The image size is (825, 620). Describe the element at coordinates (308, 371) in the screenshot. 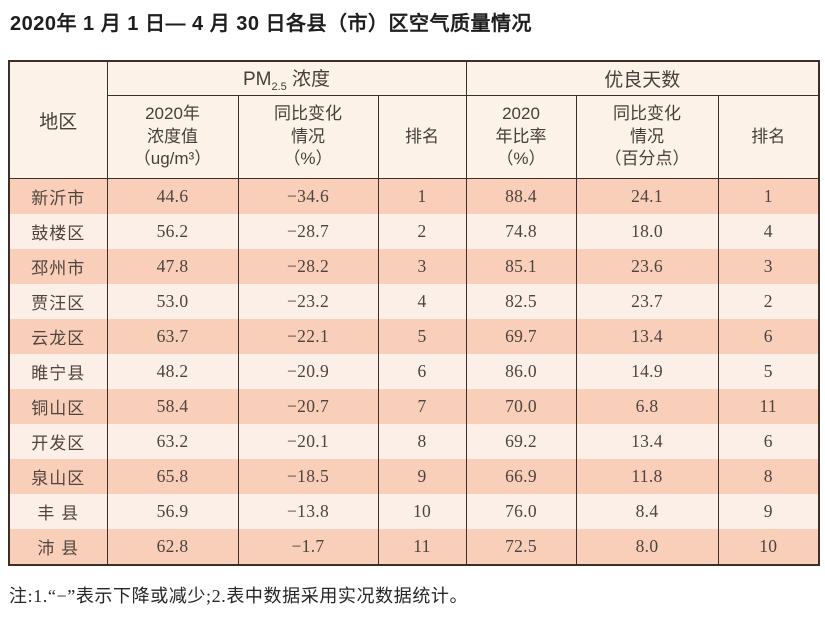

I see `pm-change-cell: −20.9` at that location.